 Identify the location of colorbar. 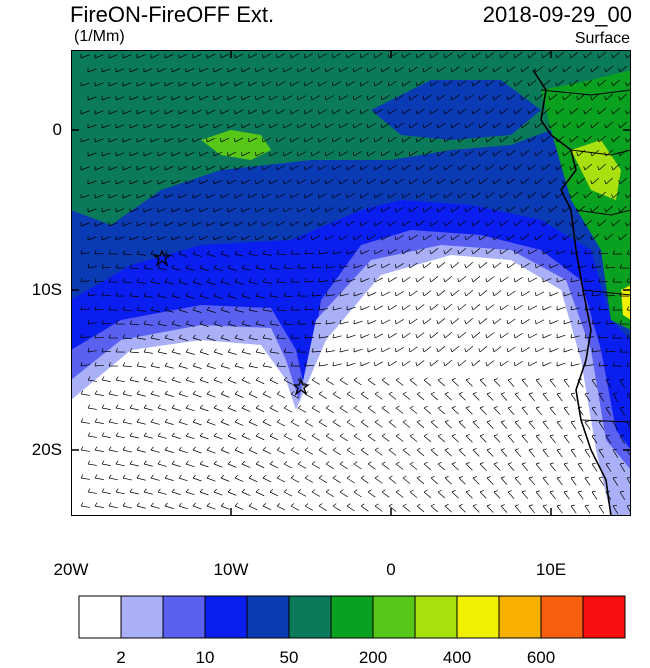
(352, 617).